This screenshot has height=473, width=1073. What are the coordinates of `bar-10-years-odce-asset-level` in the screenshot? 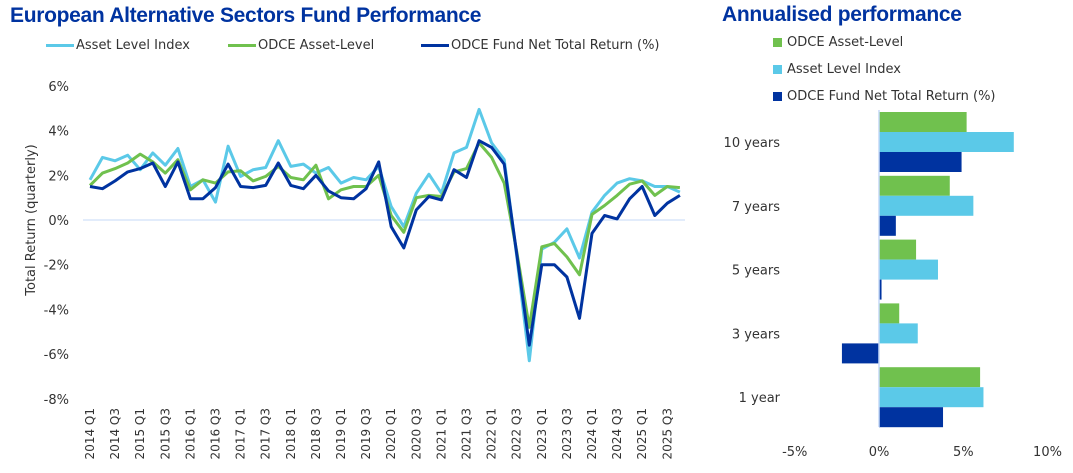 It's located at (923, 122).